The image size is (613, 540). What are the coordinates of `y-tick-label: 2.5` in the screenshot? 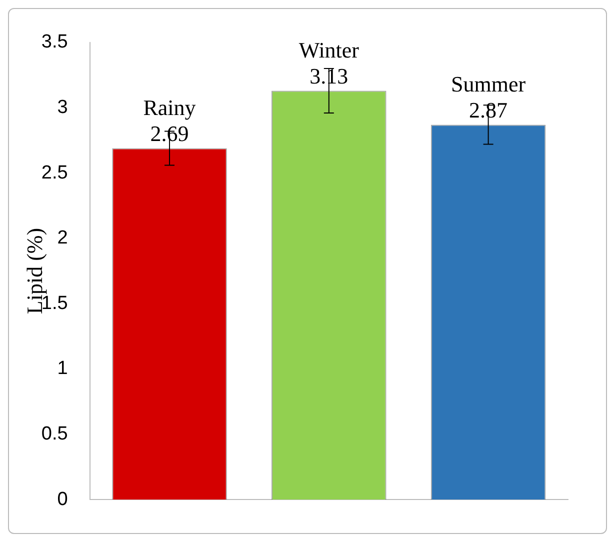 It's located at (54, 173).